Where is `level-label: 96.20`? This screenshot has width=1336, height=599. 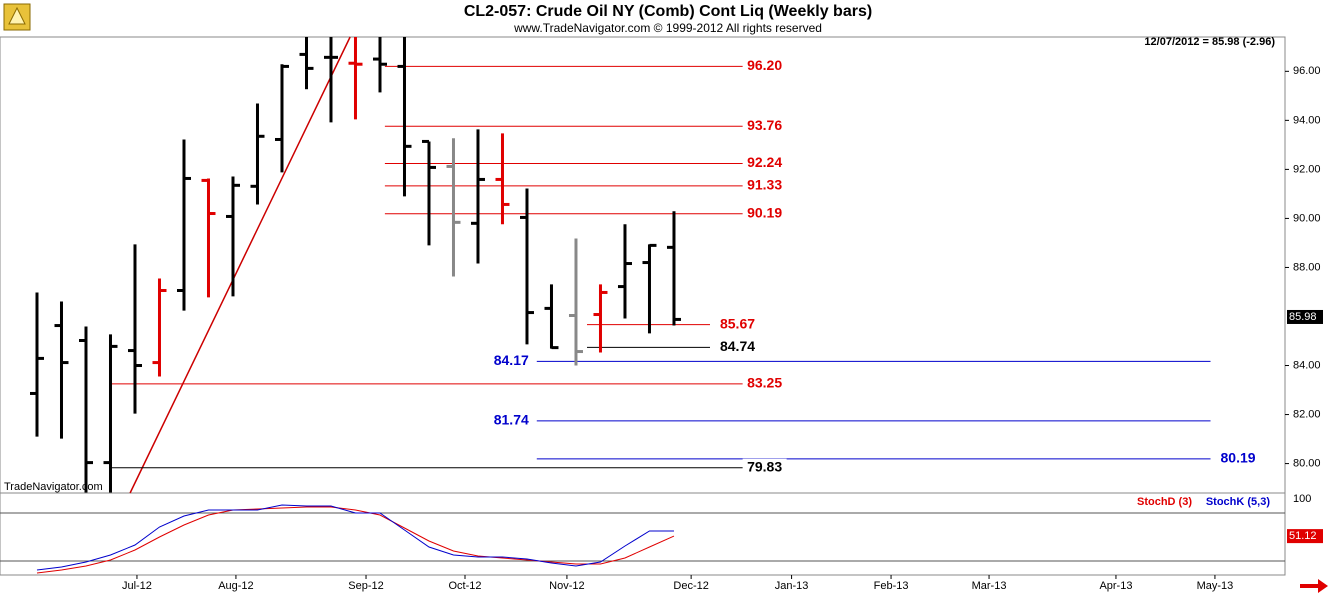 level-label: 96.20 is located at coordinates (764, 65).